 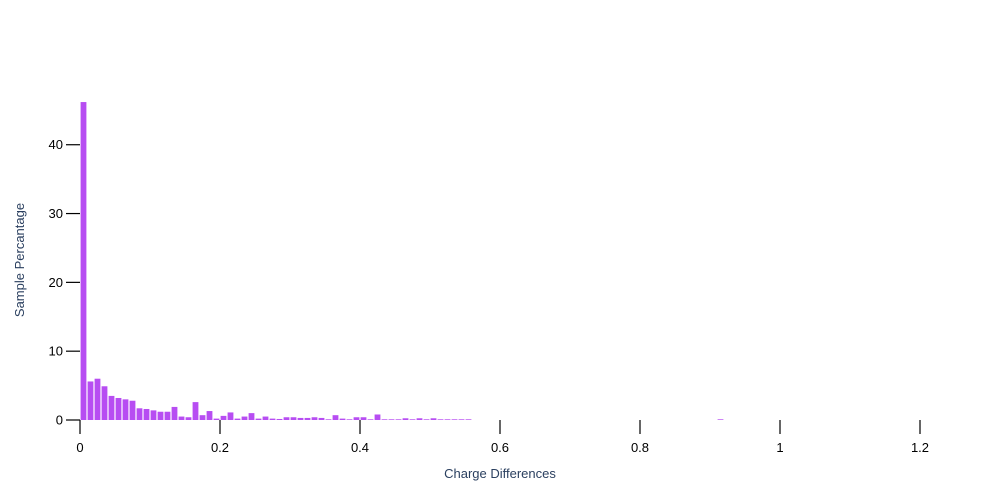 What do you see at coordinates (56, 282) in the screenshot?
I see `y-tick-label: 20` at bounding box center [56, 282].